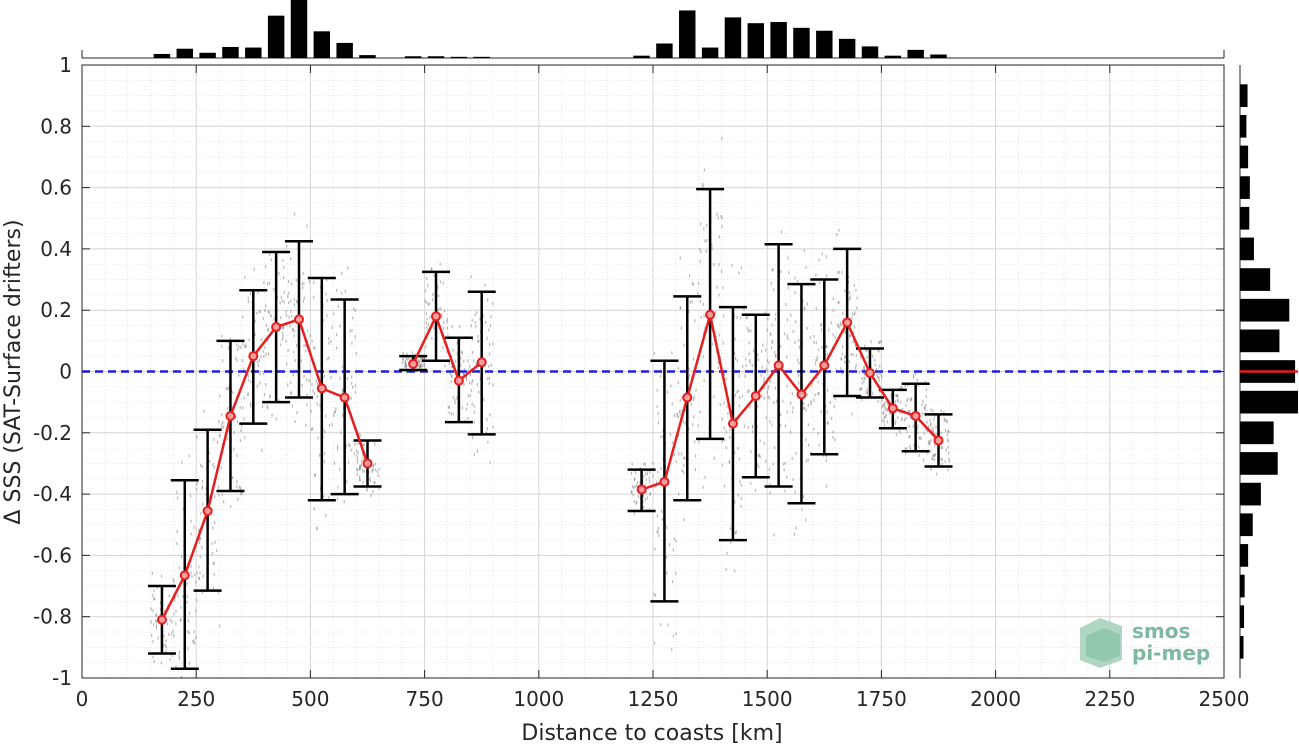 Image resolution: width=1299 pixels, height=749 pixels. Describe the element at coordinates (207, 510) in the screenshot. I see `series-point` at that location.